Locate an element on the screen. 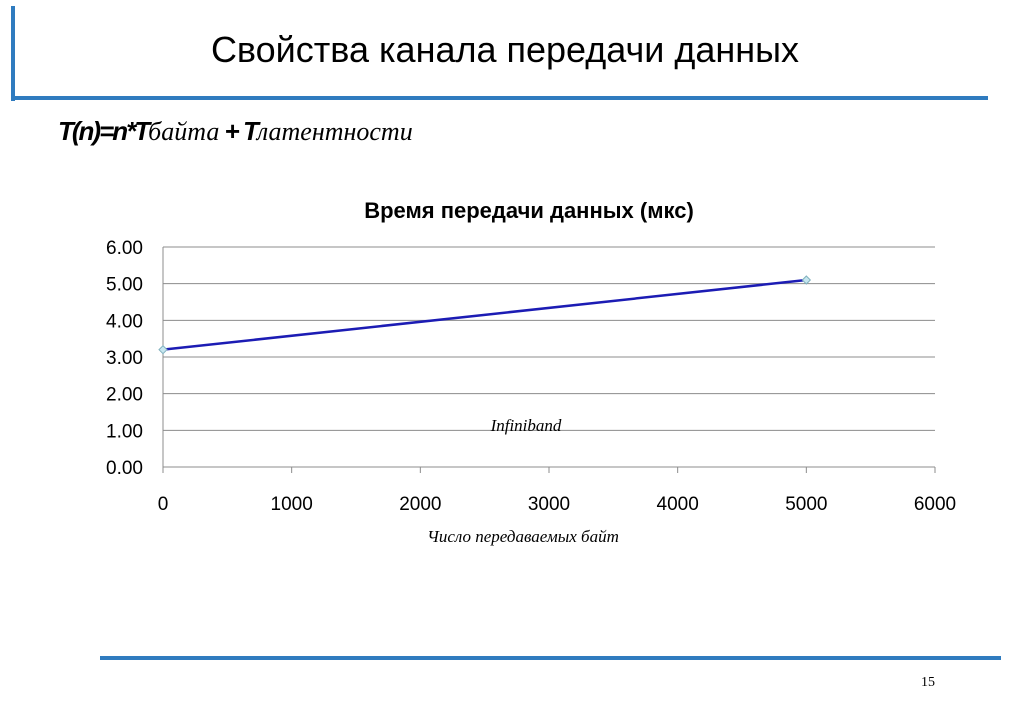 Image resolution: width=1023 pixels, height=708 pixels. x-tick-label: 5000 is located at coordinates (806, 504).